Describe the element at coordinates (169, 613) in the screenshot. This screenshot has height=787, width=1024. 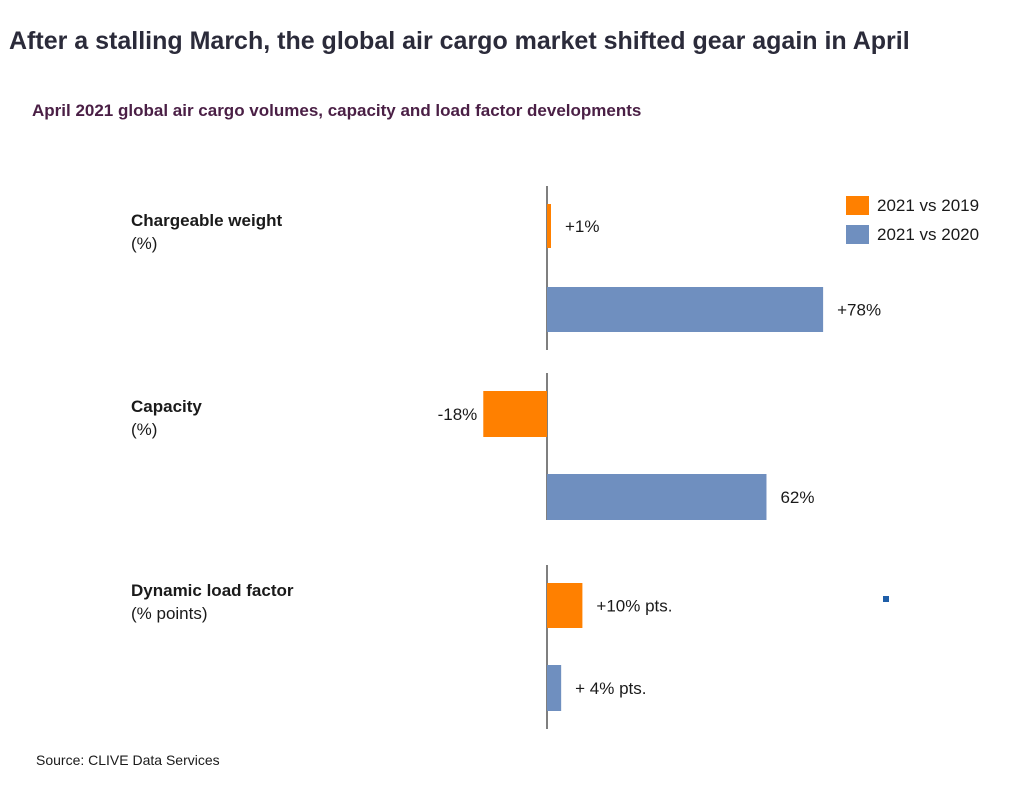
I see `category-unit: (% points)` at that location.